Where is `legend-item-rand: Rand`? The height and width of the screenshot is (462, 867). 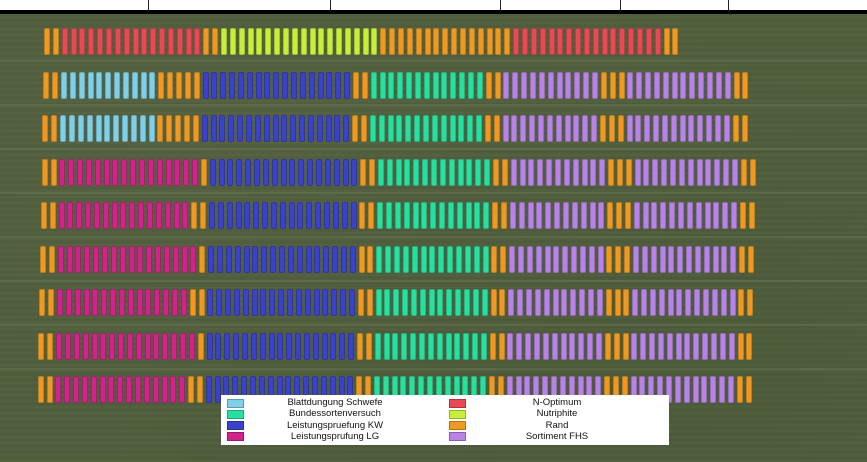 legend-item-rand: Rand is located at coordinates (556, 425).